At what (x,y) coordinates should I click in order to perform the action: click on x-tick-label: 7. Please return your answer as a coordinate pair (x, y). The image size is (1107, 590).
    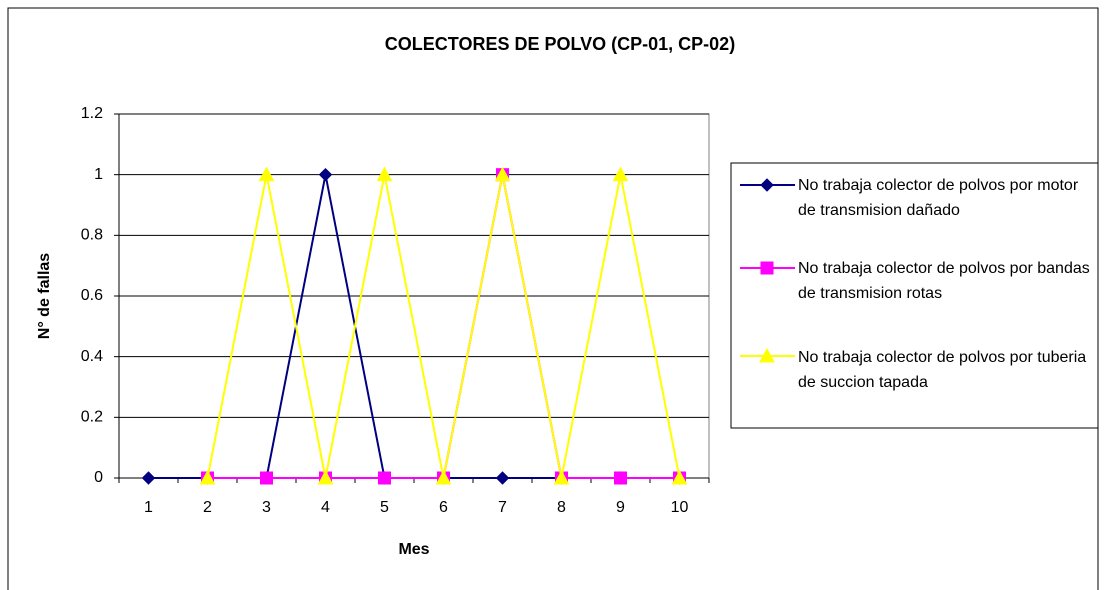
    Looking at the image, I should click on (502, 507).